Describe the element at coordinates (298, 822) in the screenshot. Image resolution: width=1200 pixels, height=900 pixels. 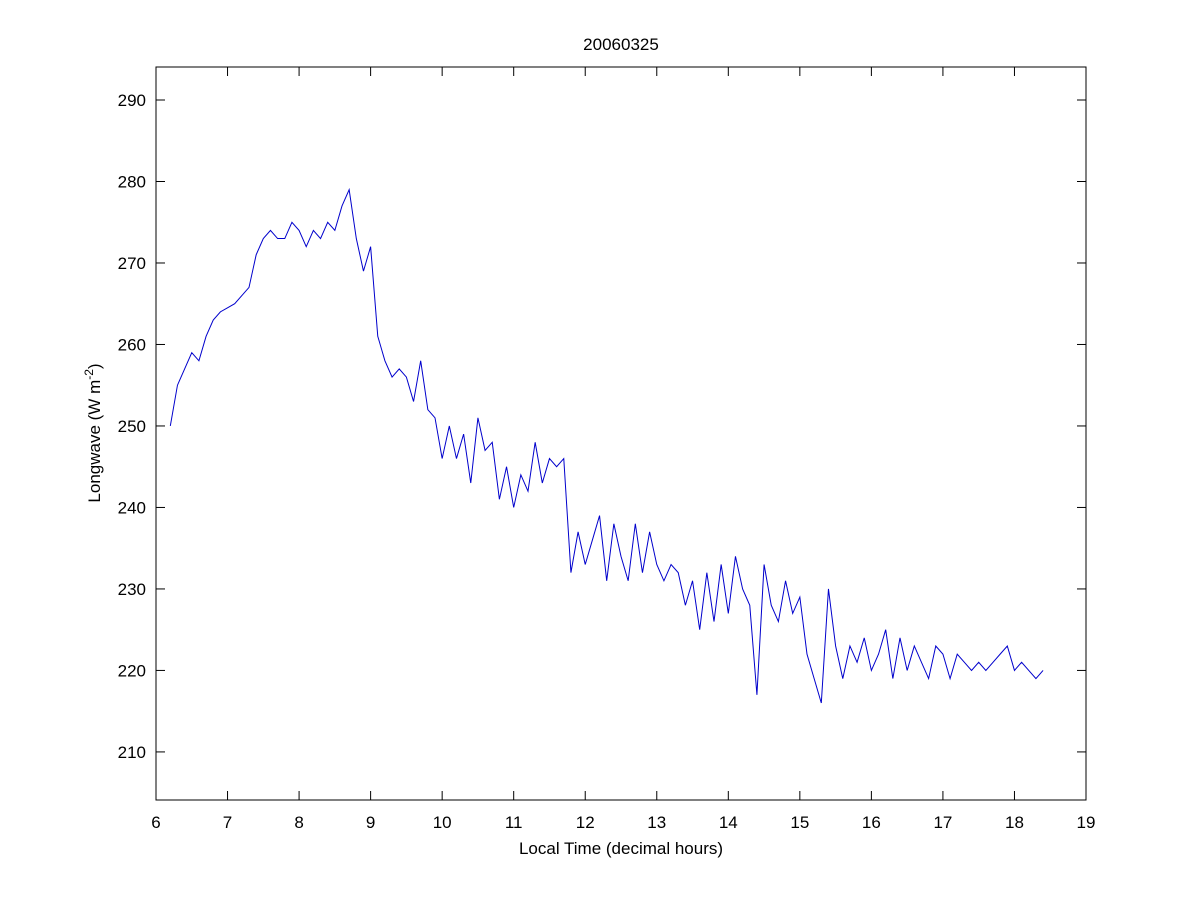
I see `x-tick-label: 8` at that location.